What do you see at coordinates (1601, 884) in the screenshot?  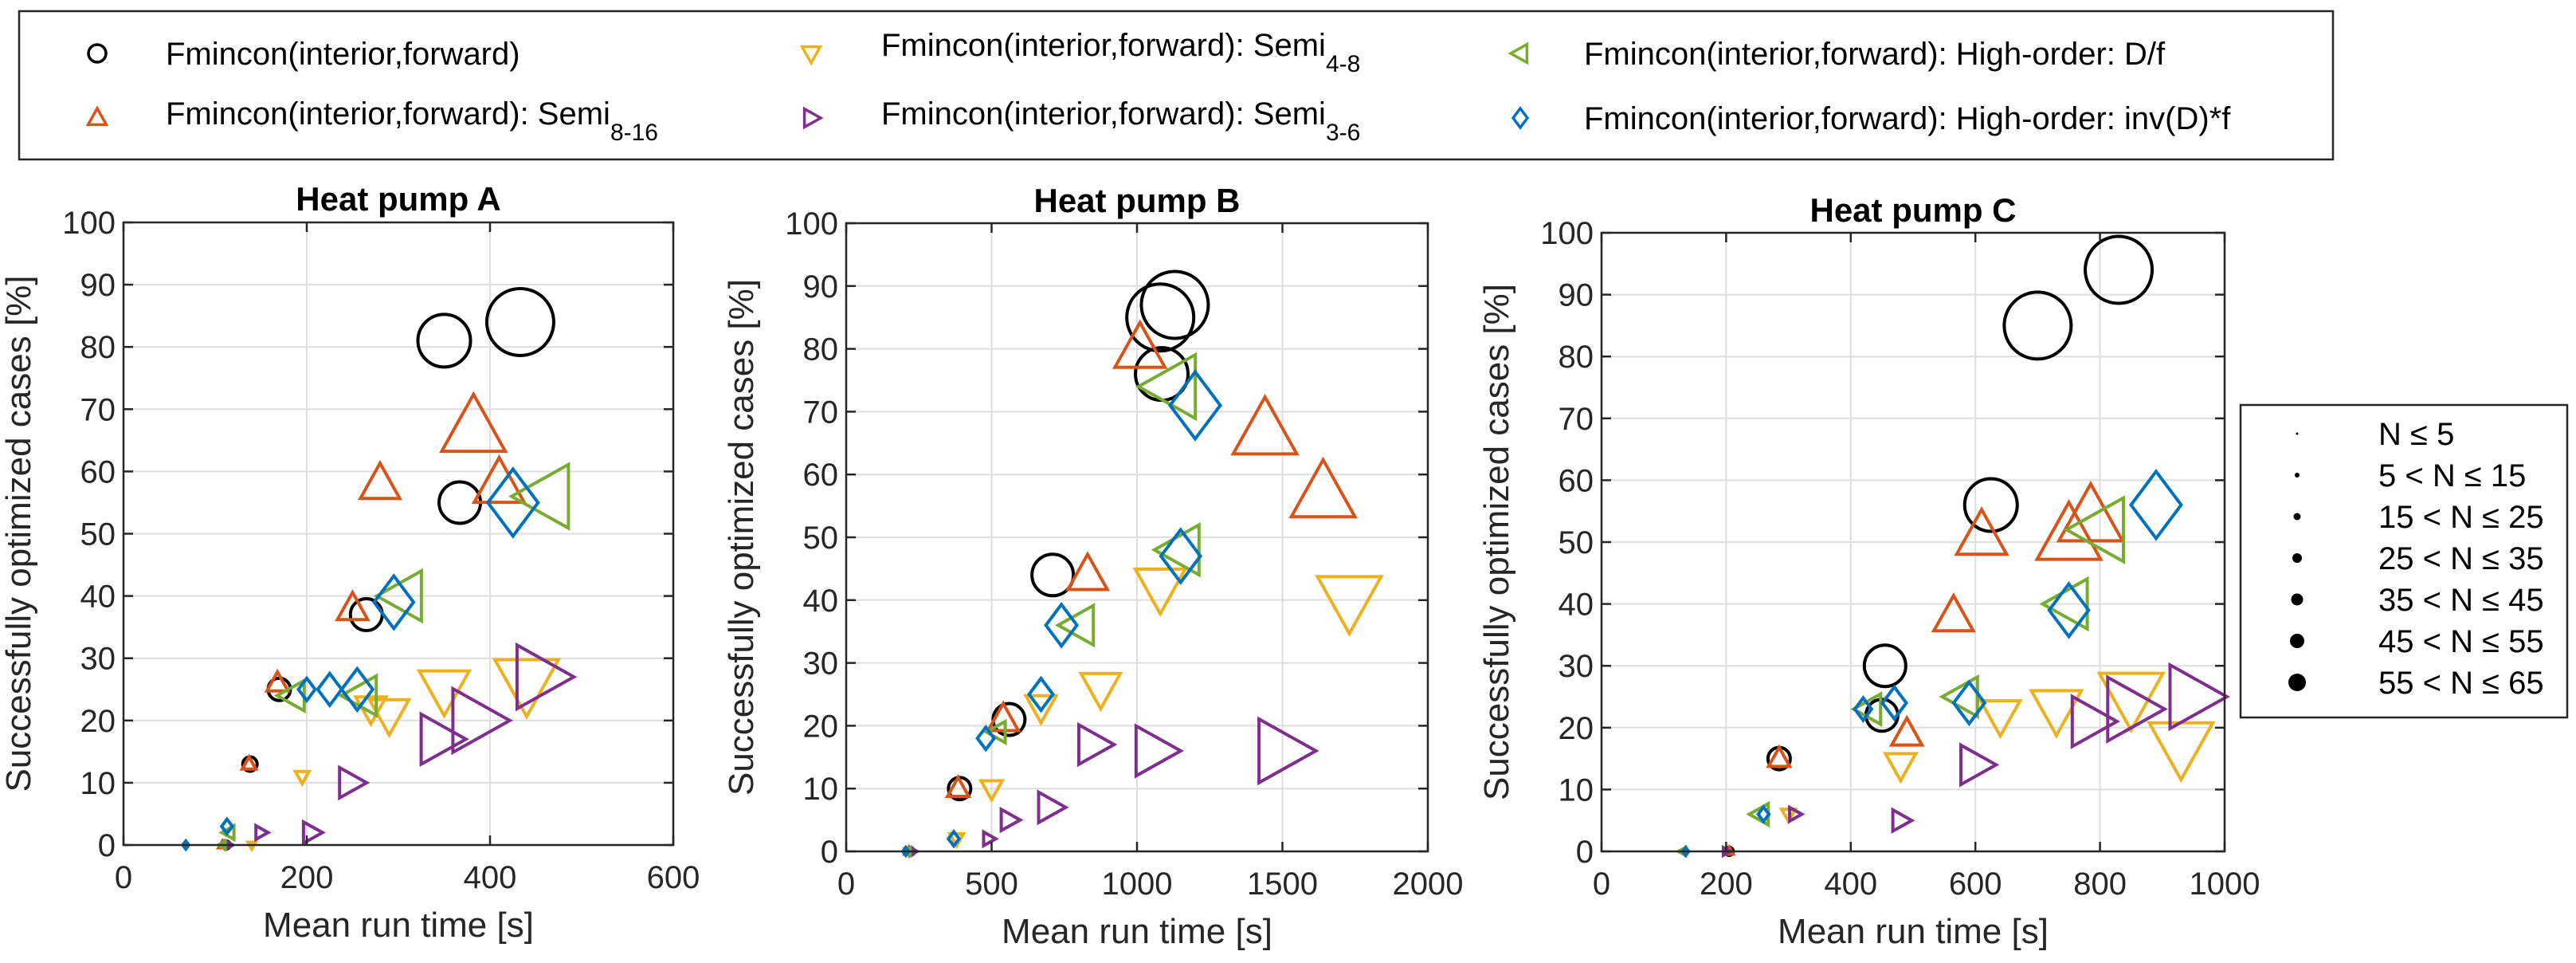 I see `x-tick-label: 0` at bounding box center [1601, 884].